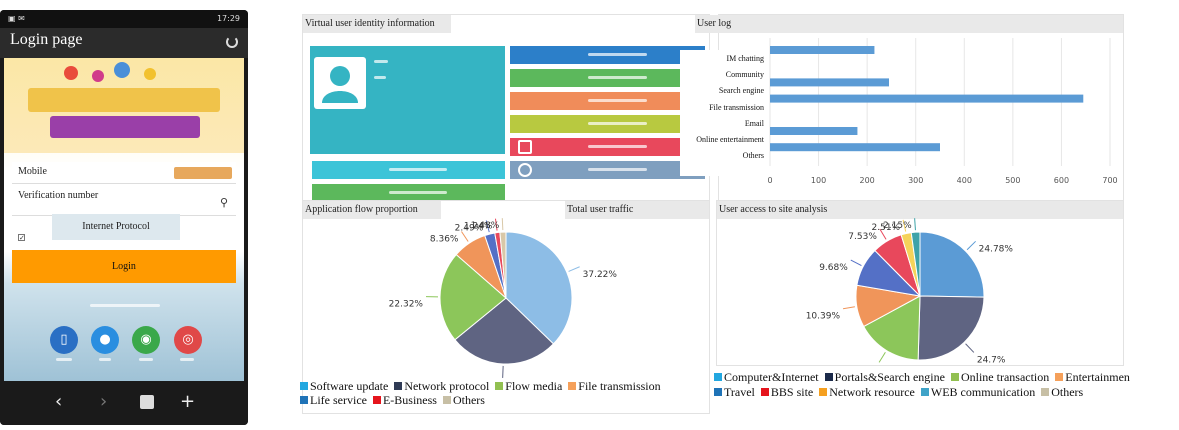  I want to click on legend-item: BBS site, so click(786, 392).